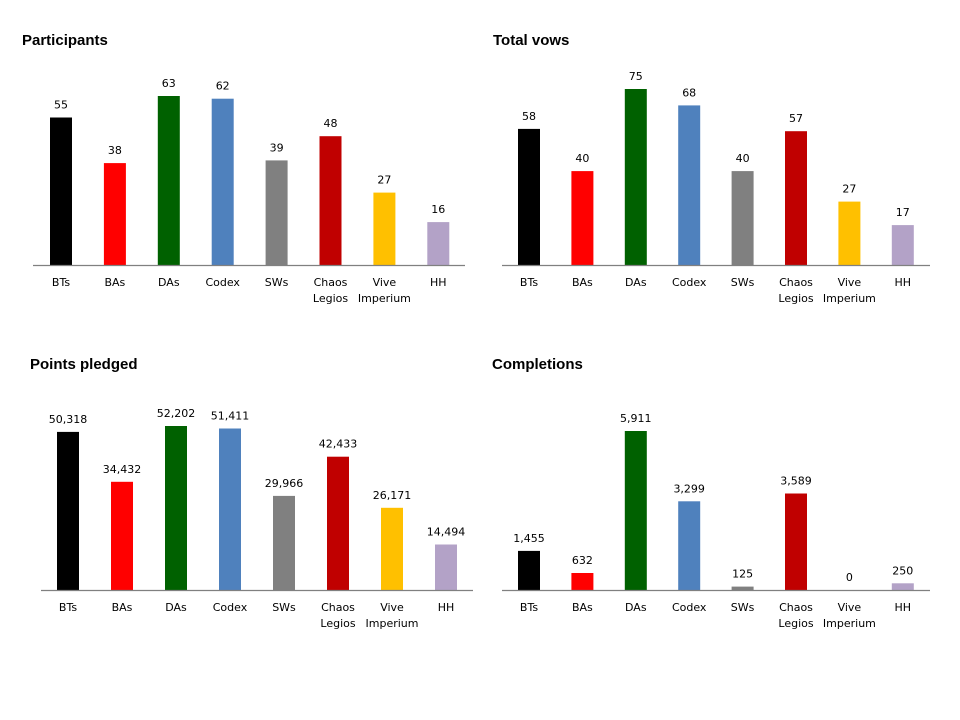 The height and width of the screenshot is (720, 960). I want to click on value-label-points-pledged-1: 34,432, so click(122, 469).